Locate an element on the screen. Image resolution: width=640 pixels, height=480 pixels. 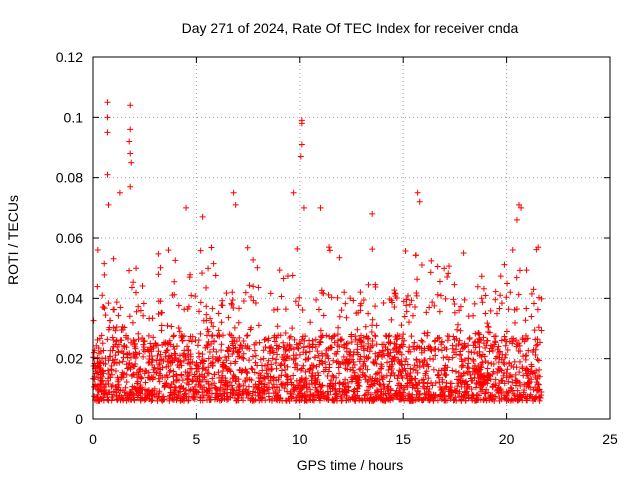
y-tick-label: 0.04 is located at coordinates (69, 298).